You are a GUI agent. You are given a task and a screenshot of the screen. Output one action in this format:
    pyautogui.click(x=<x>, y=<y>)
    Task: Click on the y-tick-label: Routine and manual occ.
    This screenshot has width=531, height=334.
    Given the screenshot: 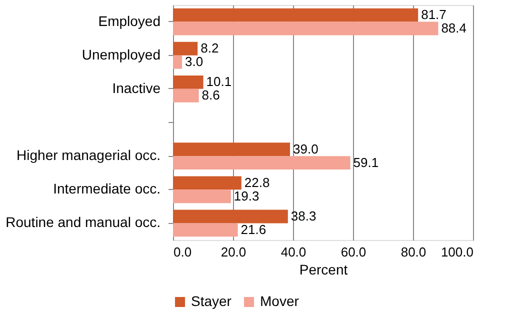 What is the action you would take?
    pyautogui.click(x=83, y=222)
    